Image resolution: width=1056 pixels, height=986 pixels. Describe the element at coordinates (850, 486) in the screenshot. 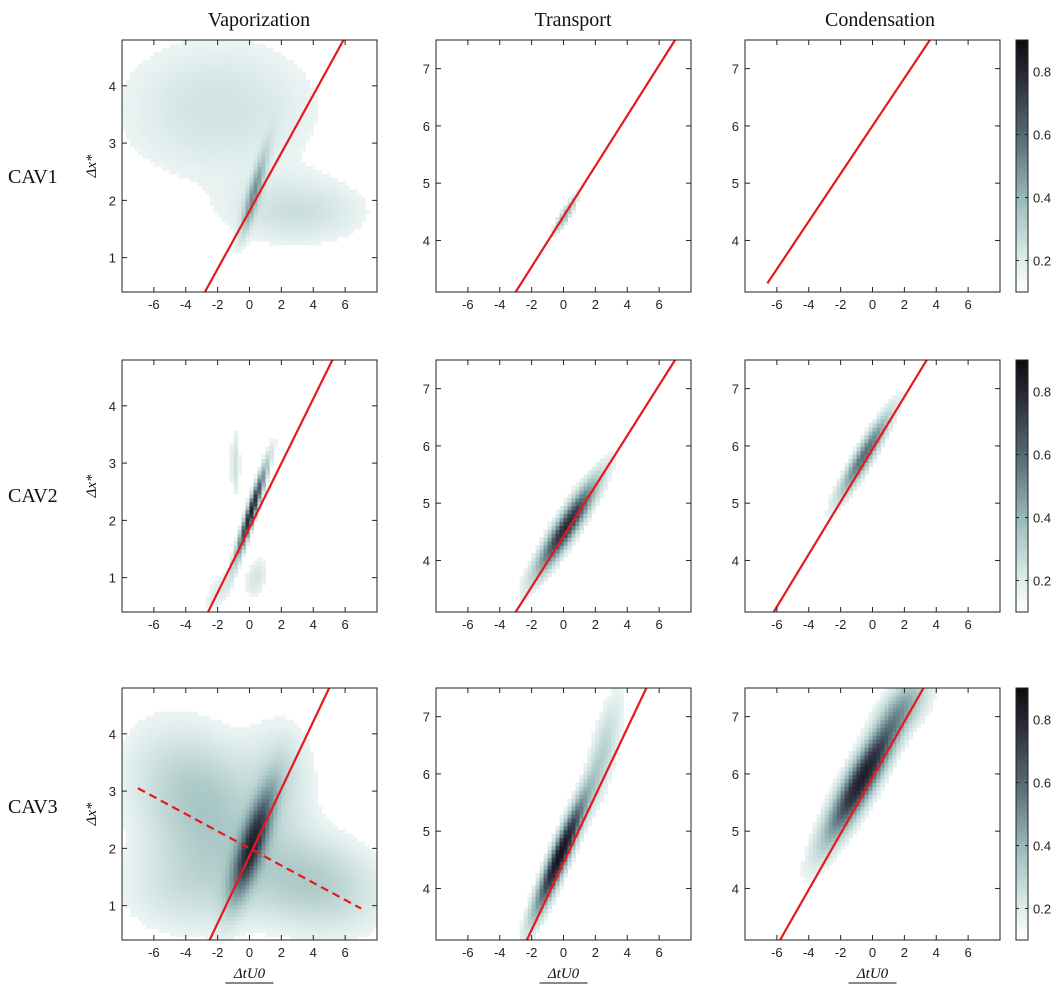

I see `fit-line` at that location.